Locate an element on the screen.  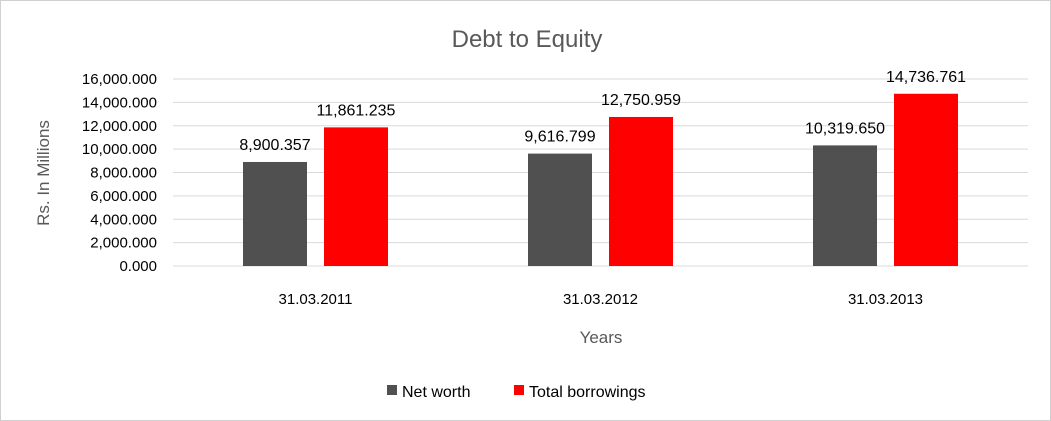
x-tick-label: 31.03.2012 is located at coordinates (600, 299).